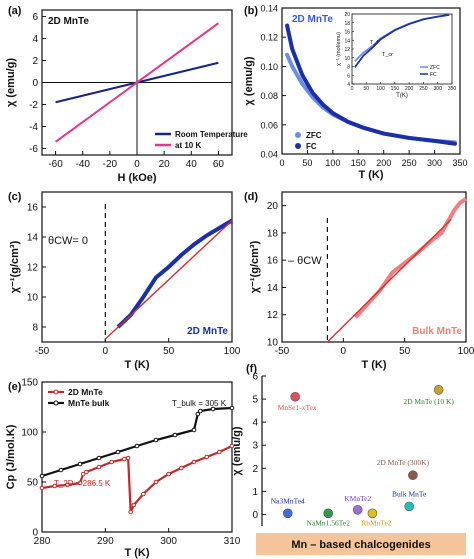 Image resolution: width=474 pixels, height=559 pixels. Describe the element at coordinates (15, 266) in the screenshot. I see `panel-c-ylabel: χ⁻¹(g/cm³)` at that location.